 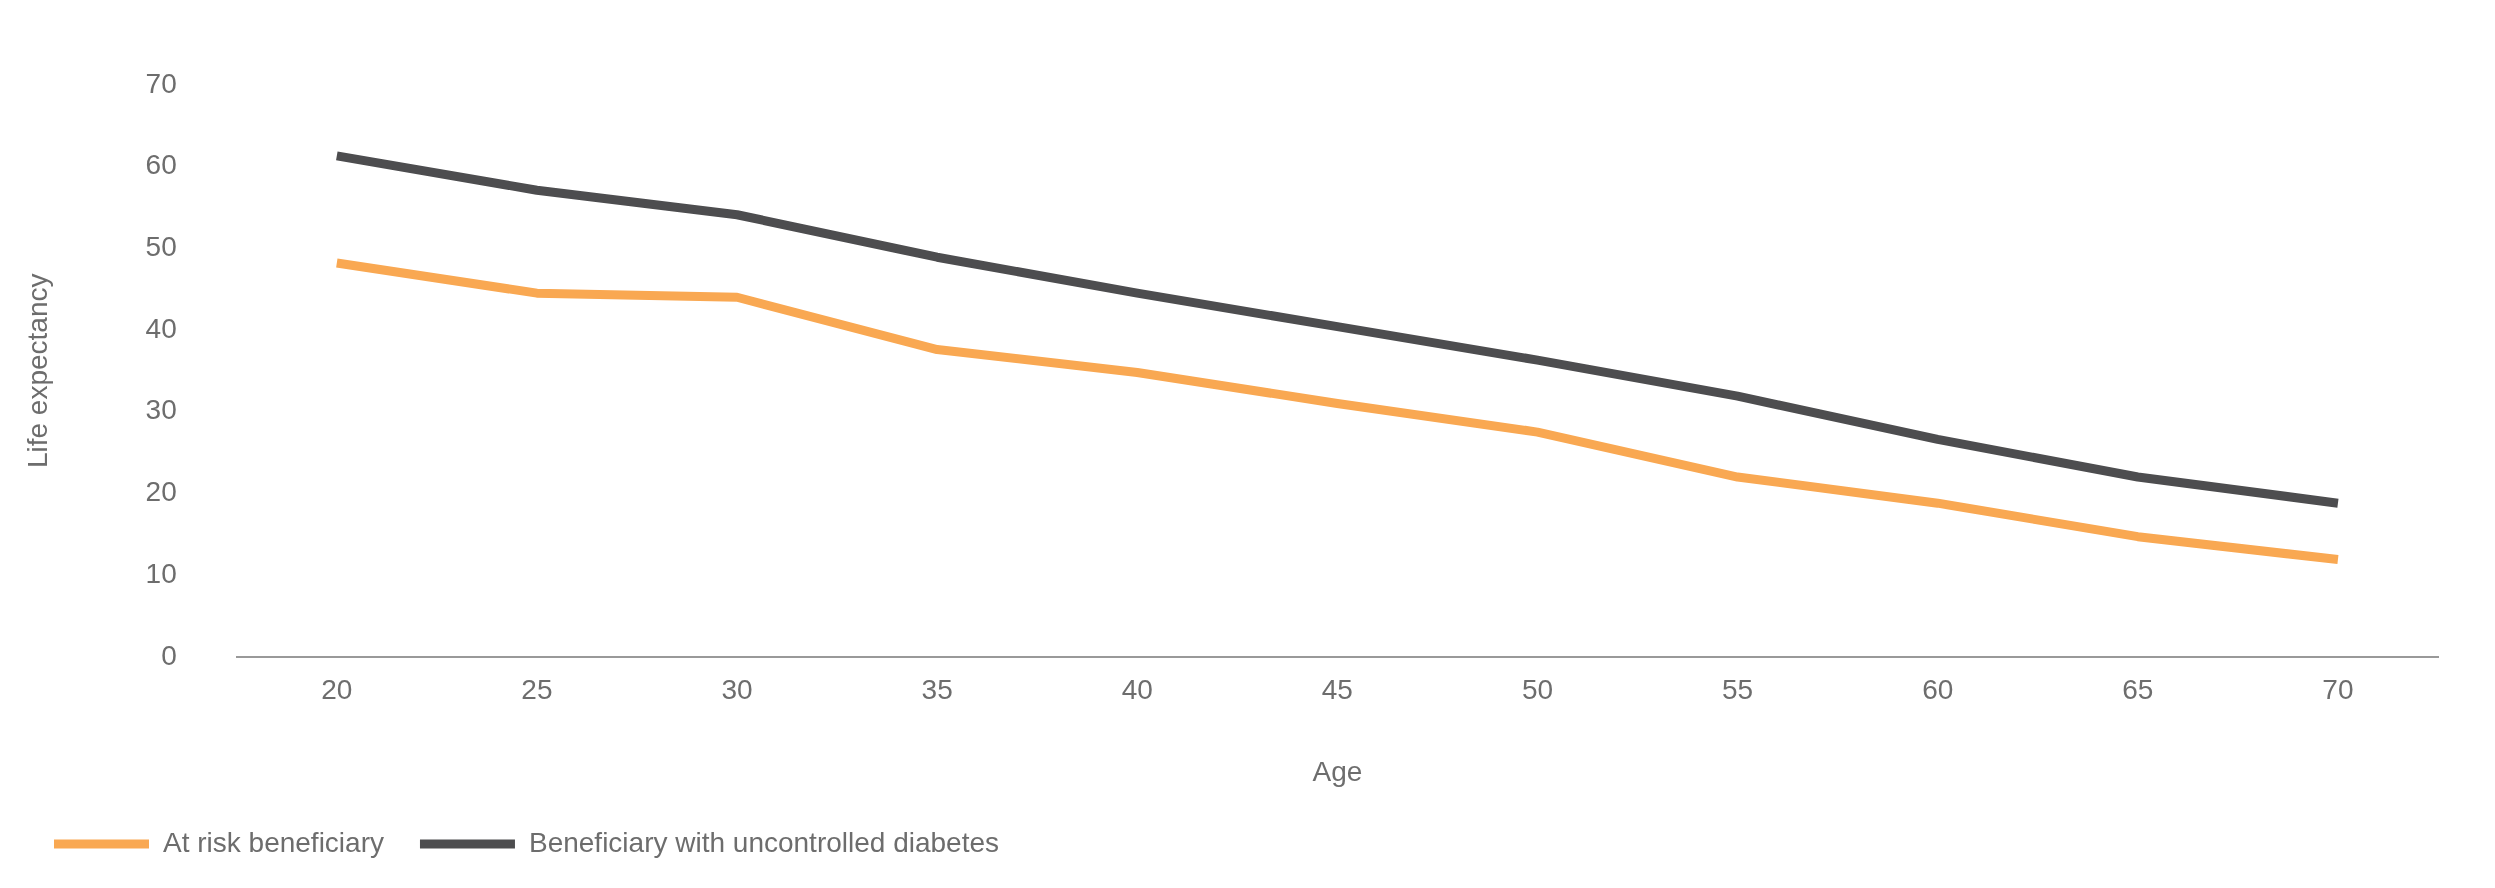 I want to click on x-tick-label: 65, so click(x=2138, y=690).